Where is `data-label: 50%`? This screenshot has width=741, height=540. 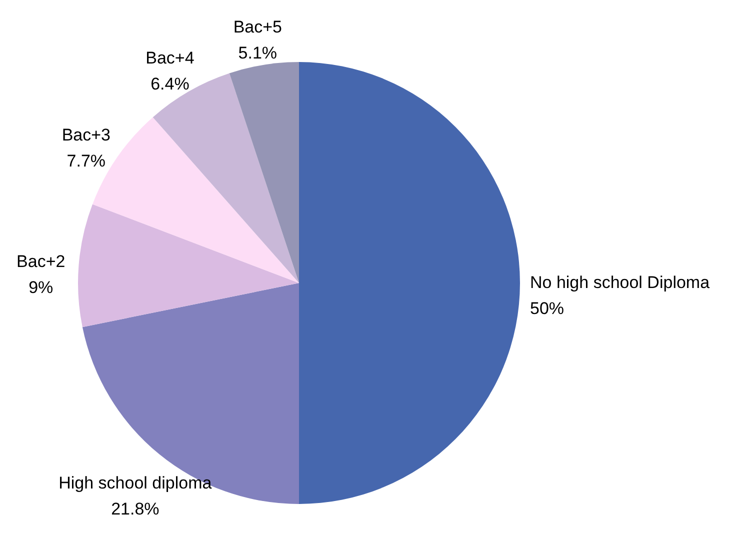
data-label: 50% is located at coordinates (547, 308).